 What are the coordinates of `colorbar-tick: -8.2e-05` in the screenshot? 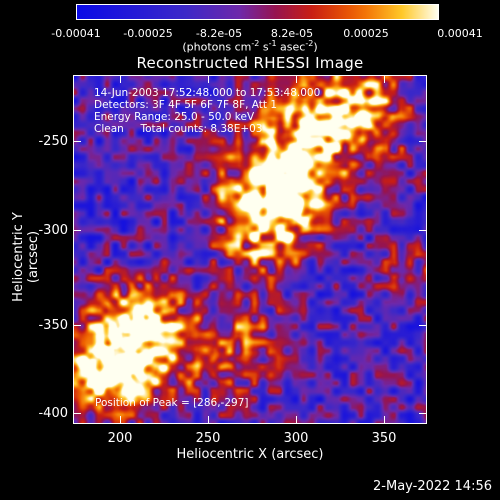 It's located at (219, 33).